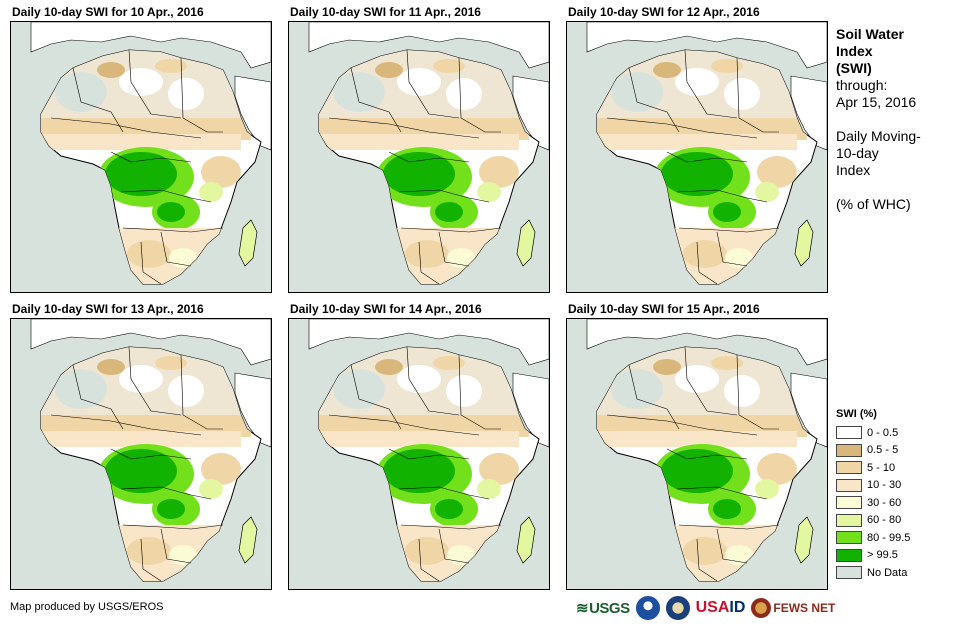 Image resolution: width=967 pixels, height=626 pixels. What do you see at coordinates (881, 467) in the screenshot?
I see `legend-label: 5 - 10` at bounding box center [881, 467].